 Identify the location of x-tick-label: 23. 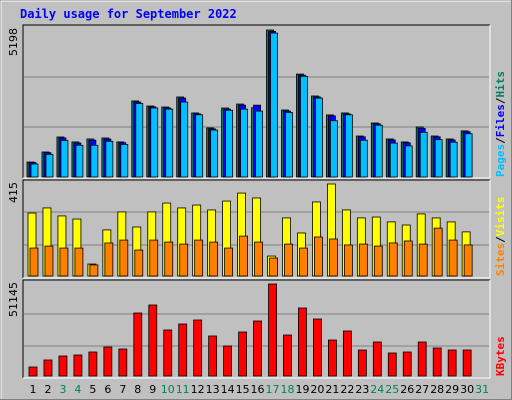
(362, 389).